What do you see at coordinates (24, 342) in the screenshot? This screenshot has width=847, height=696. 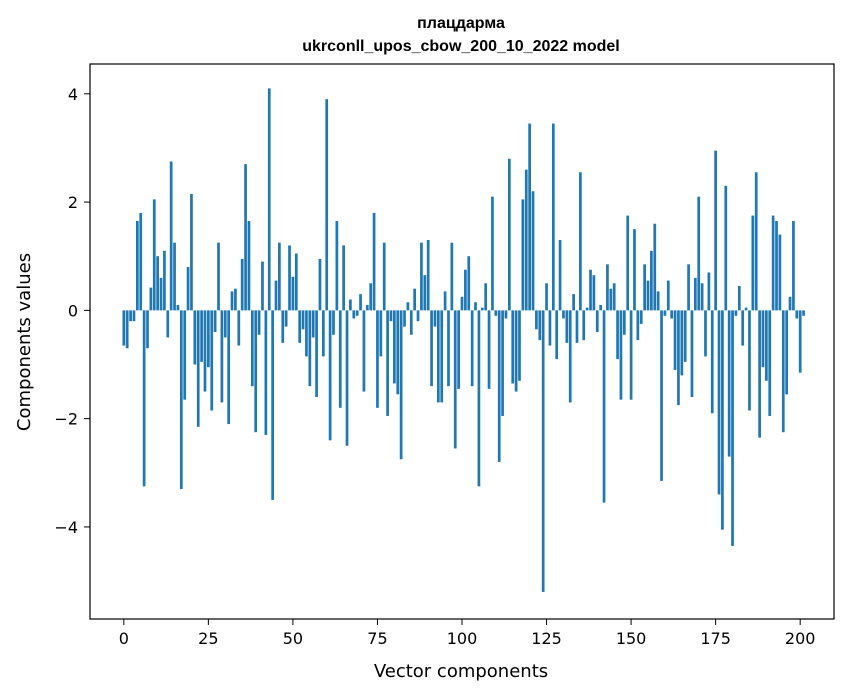 I see `y-axis-label: Components values` at bounding box center [24, 342].